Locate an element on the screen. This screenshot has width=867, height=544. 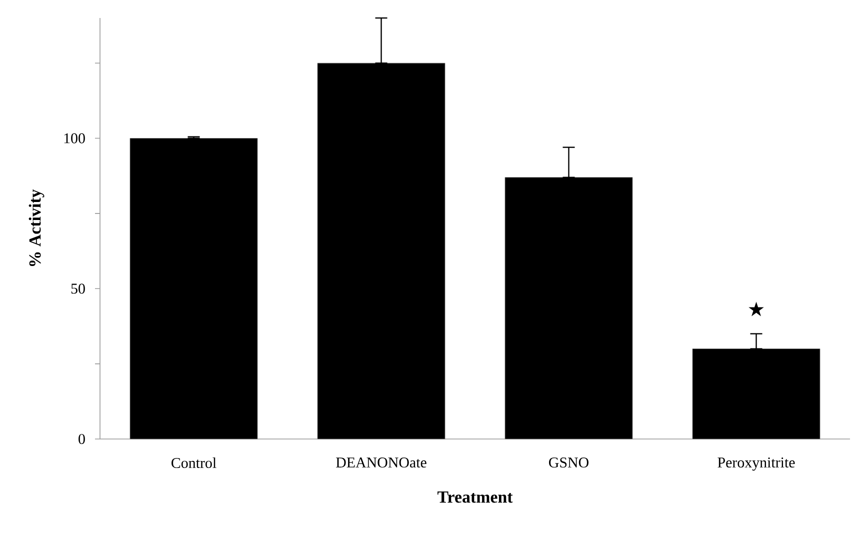
y-axis-title: % Activity is located at coordinates (36, 227).